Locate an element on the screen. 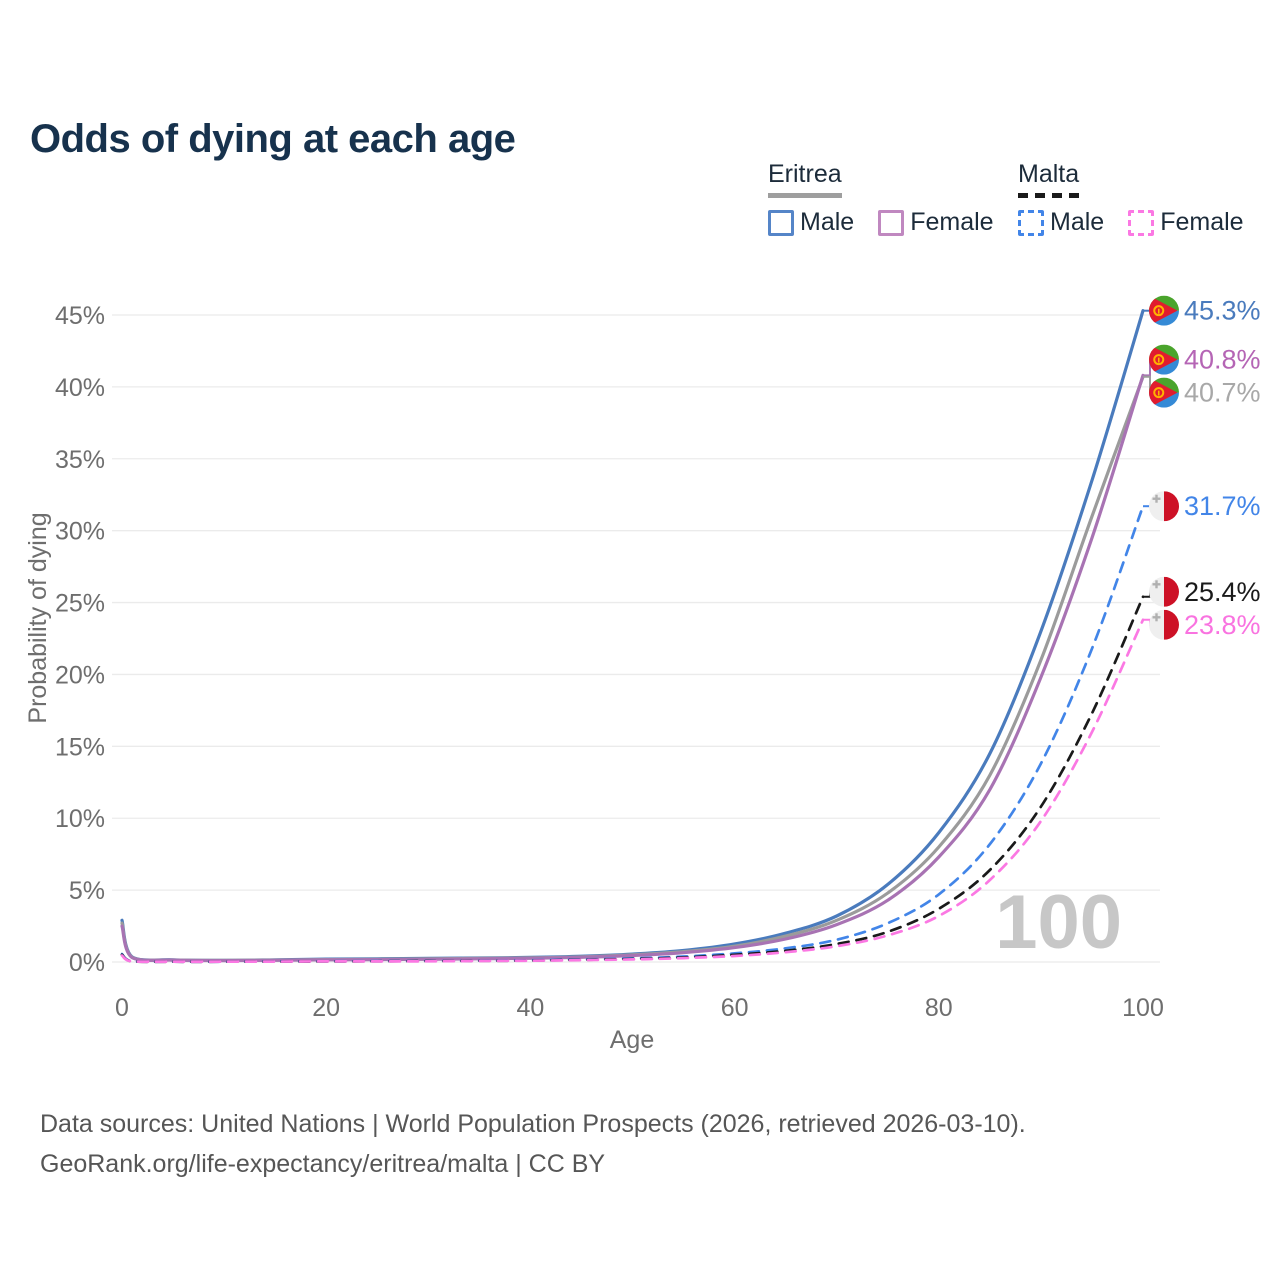 The width and height of the screenshot is (1280, 1280). x-tick-label: 80 is located at coordinates (939, 1008).